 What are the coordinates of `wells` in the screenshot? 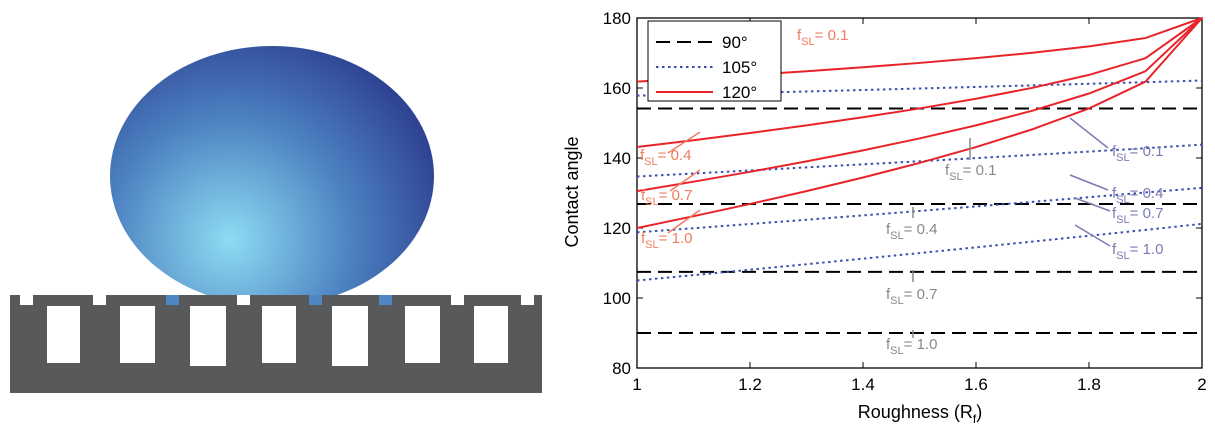 It's located at (277, 336).